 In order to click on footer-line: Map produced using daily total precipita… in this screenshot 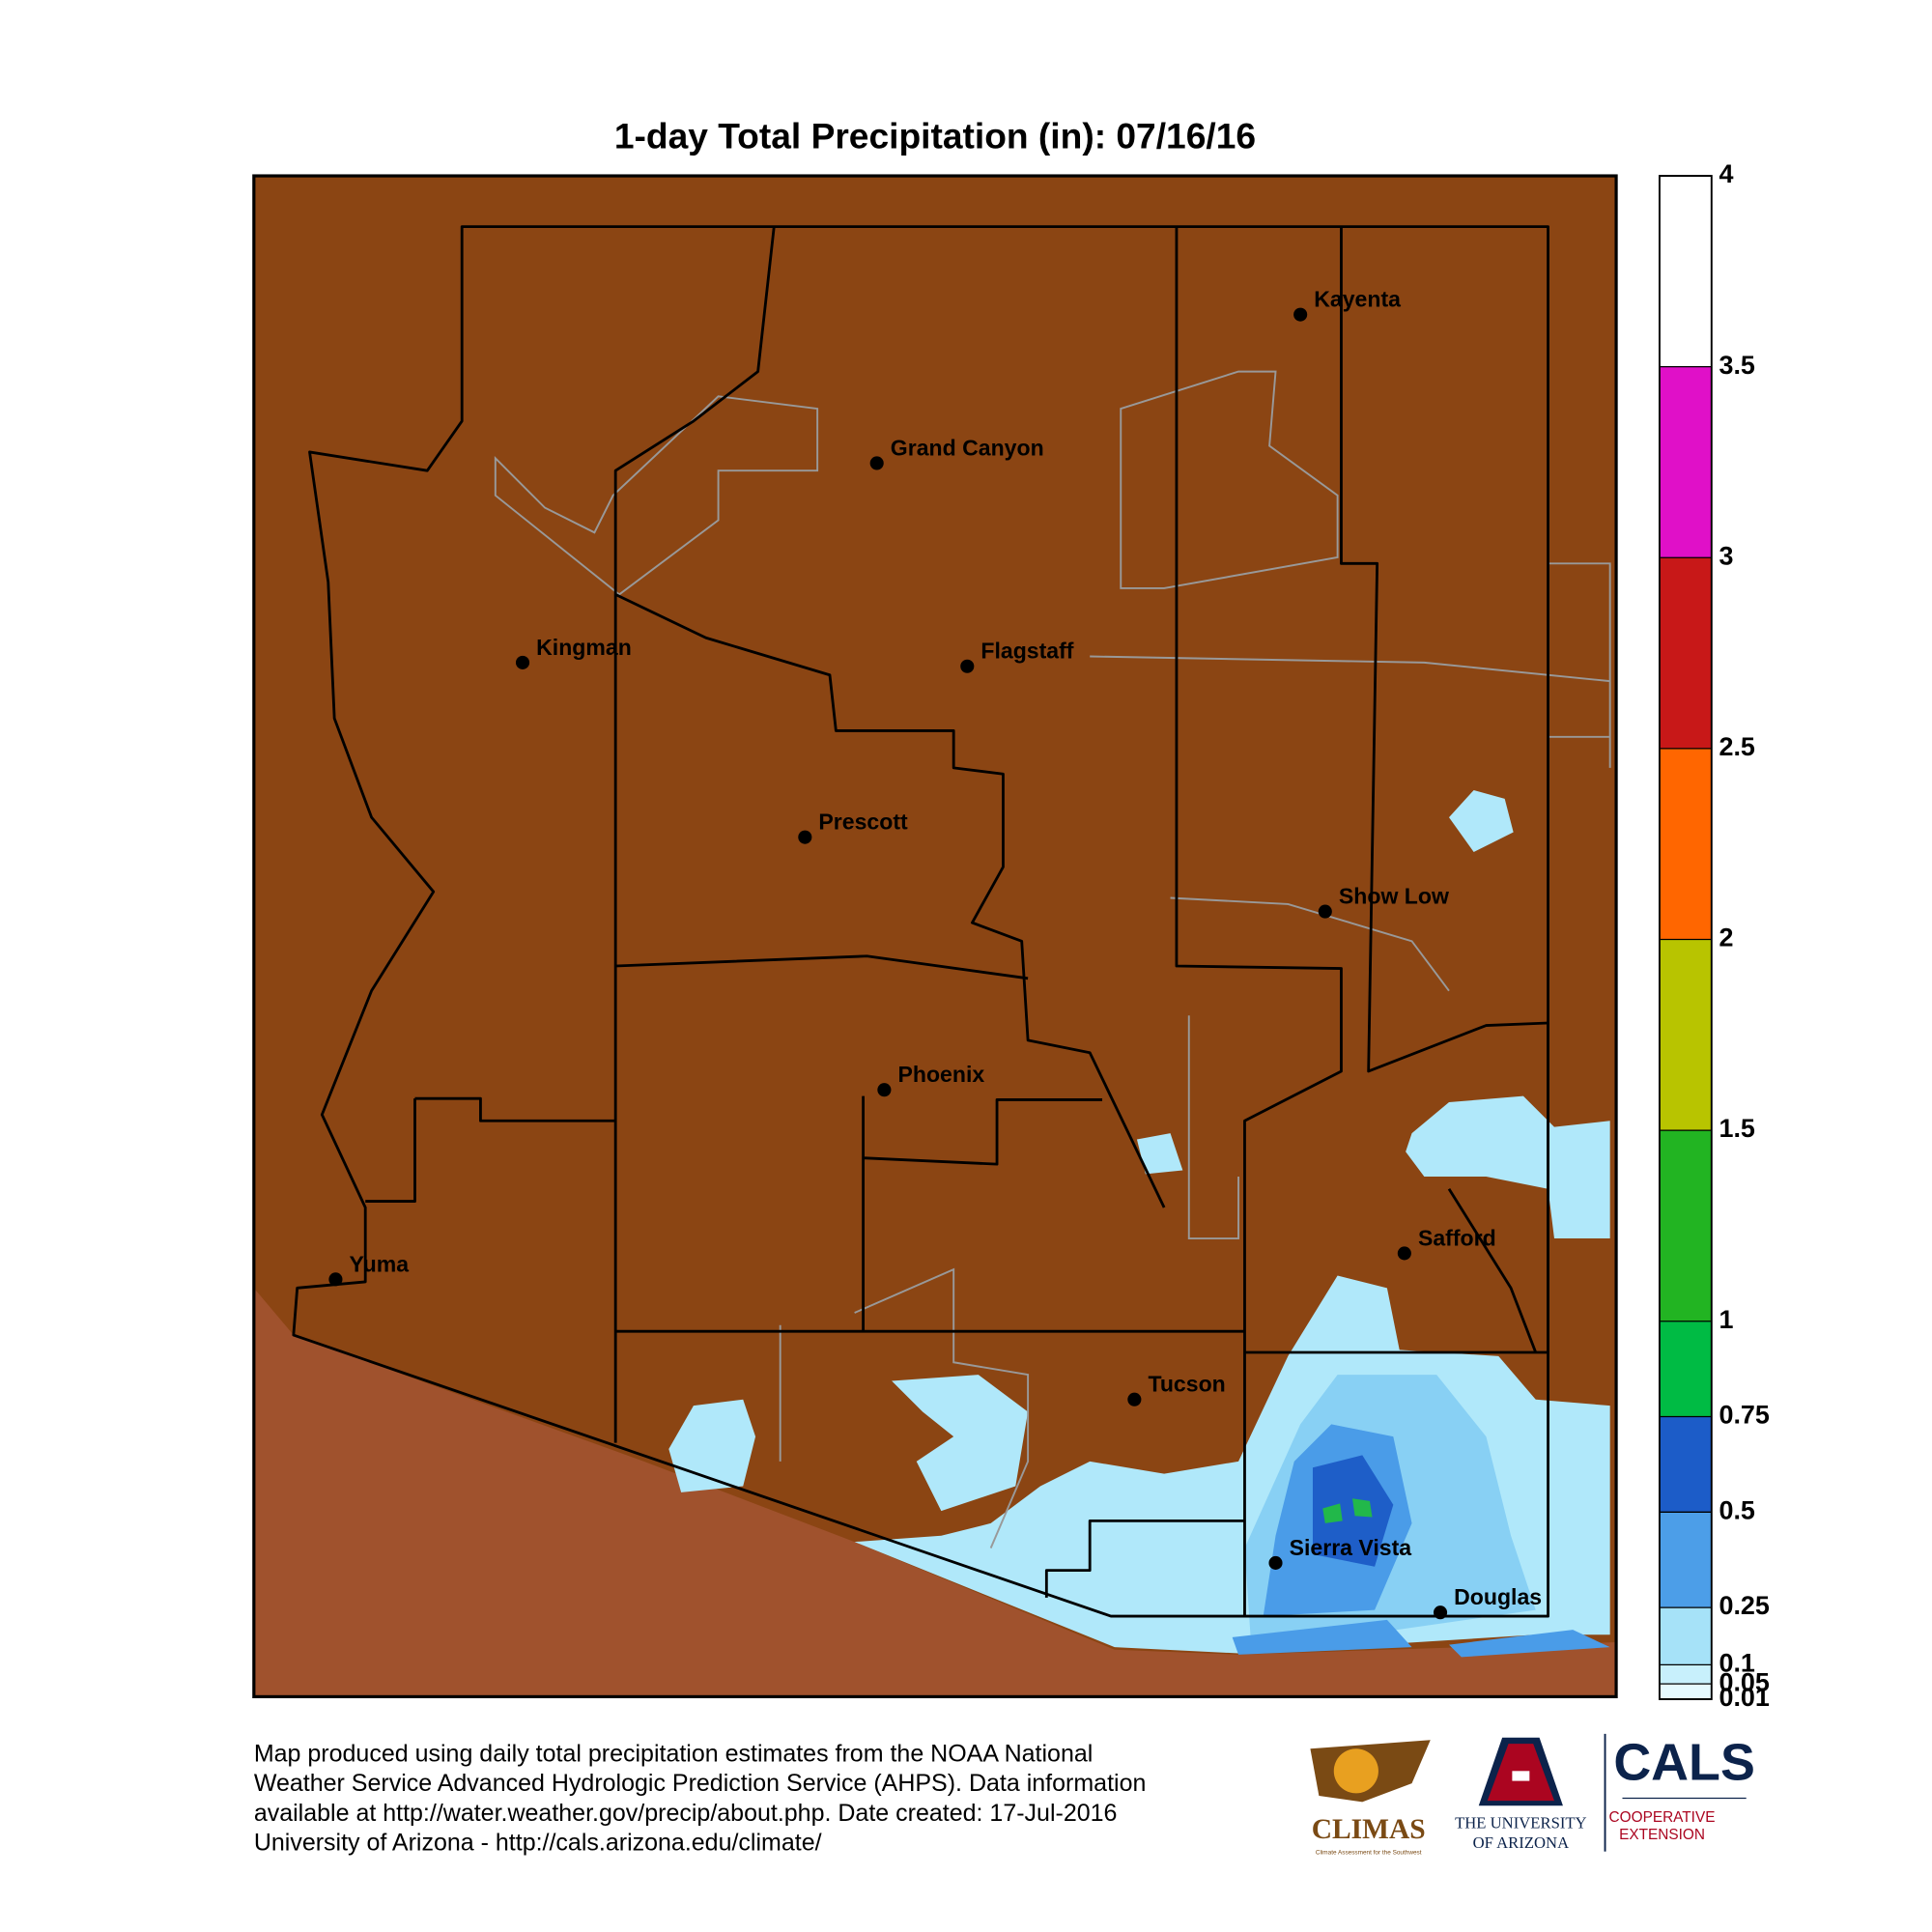, I will do `click(674, 1753)`.